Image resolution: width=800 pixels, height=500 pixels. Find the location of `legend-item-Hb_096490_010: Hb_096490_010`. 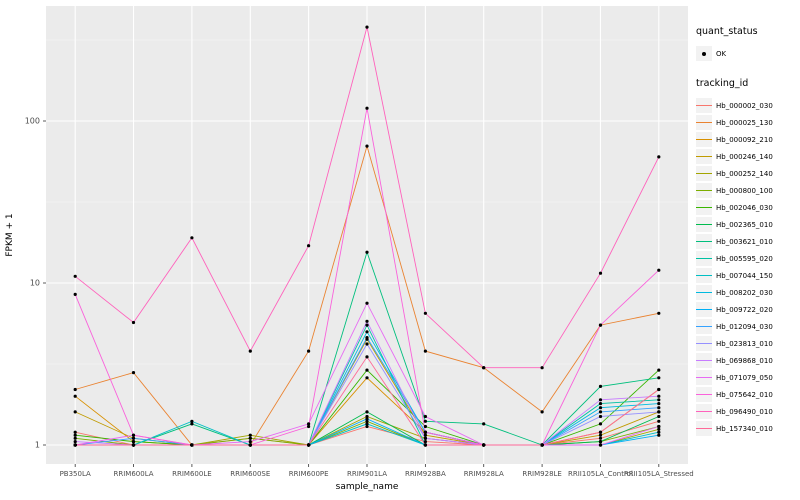

legend-item-Hb_096490_010: Hb_096490_010 is located at coordinates (748, 411).